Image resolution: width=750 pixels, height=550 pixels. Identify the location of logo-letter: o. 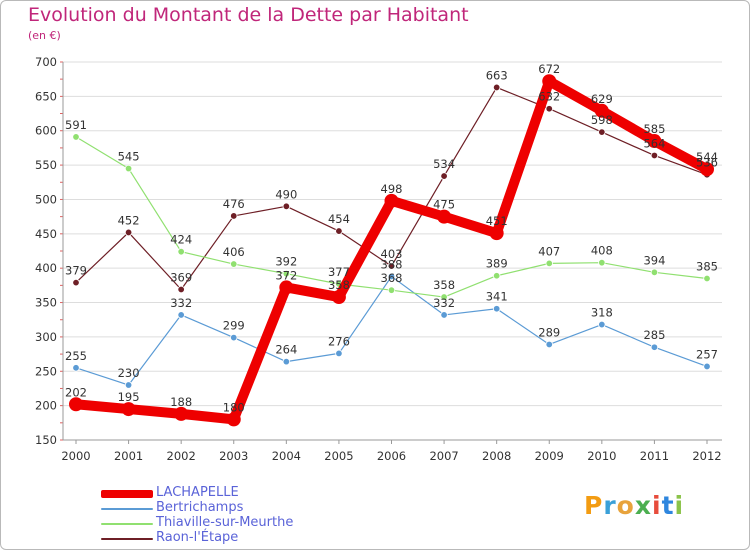
(625, 505).